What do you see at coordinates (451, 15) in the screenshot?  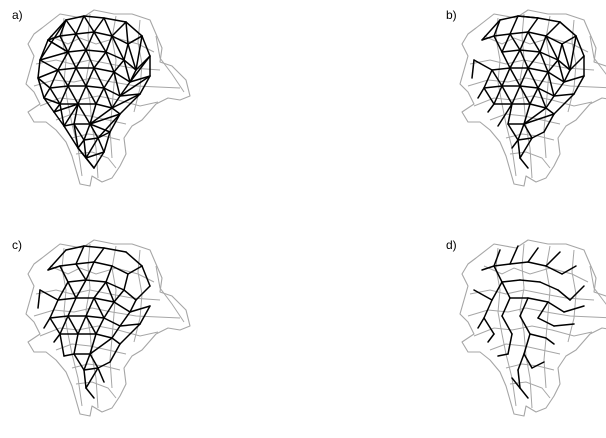 I see `panel-b-label: b)` at bounding box center [451, 15].